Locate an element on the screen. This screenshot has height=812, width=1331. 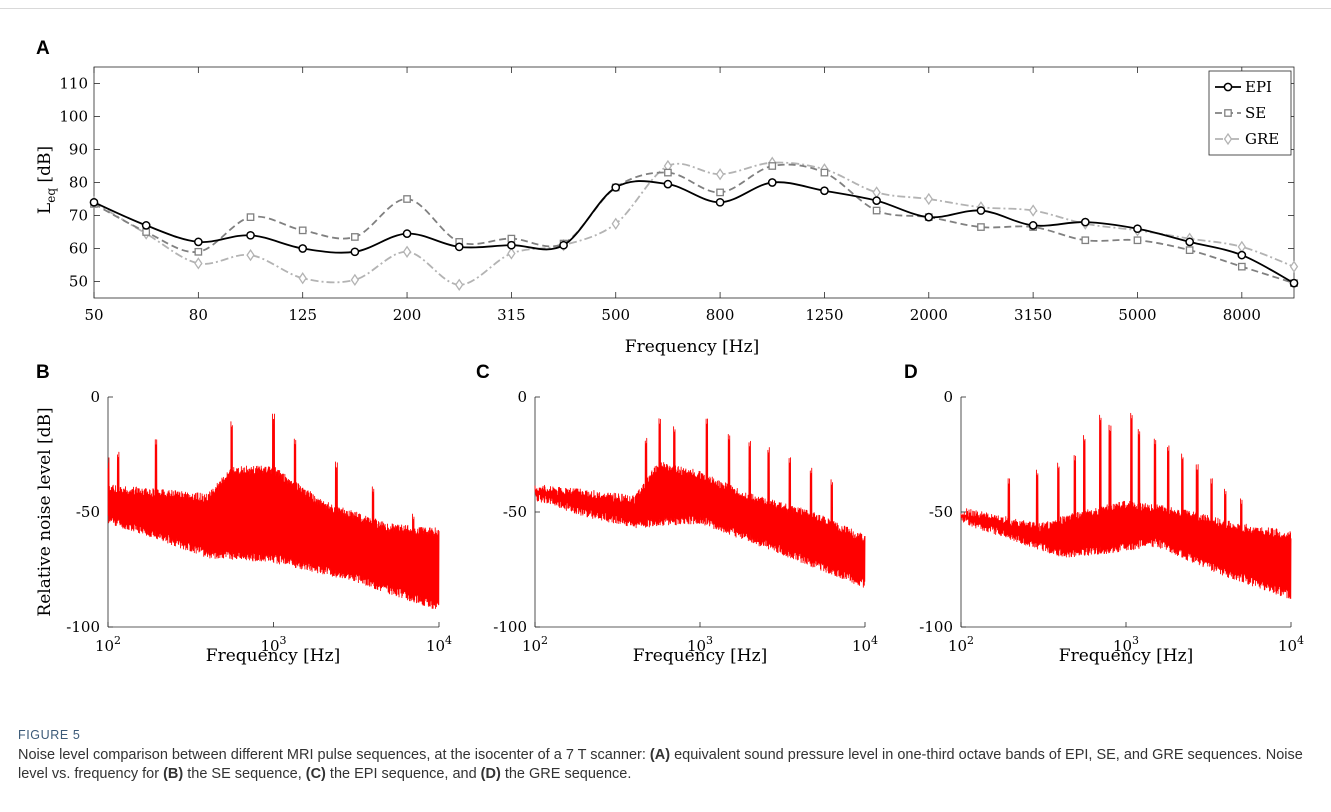
panel-b-ylabel: Relative noise level [dB] is located at coordinates (45, 511).